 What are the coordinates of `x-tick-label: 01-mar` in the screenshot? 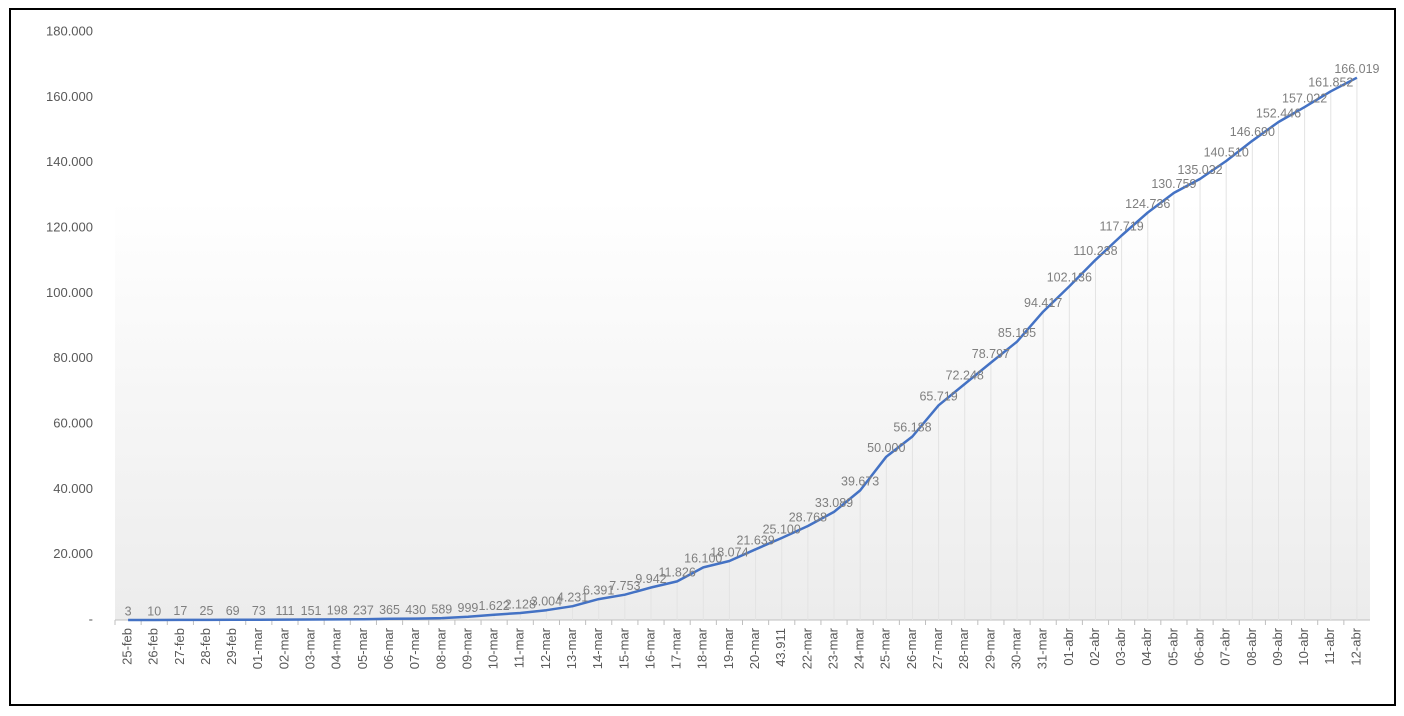 It's located at (257, 648).